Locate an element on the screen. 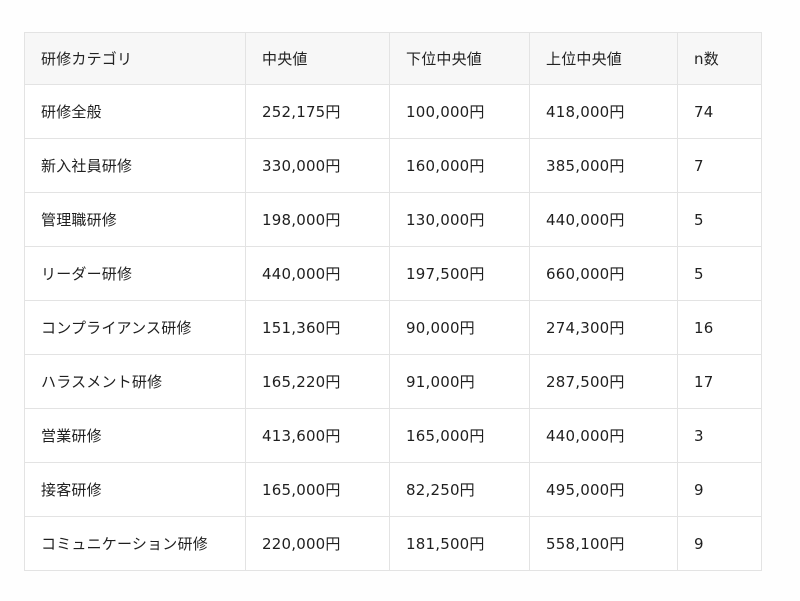 Image resolution: width=800 pixels, height=601 pixels. cell-upper-median: 660,000円 is located at coordinates (603, 273).